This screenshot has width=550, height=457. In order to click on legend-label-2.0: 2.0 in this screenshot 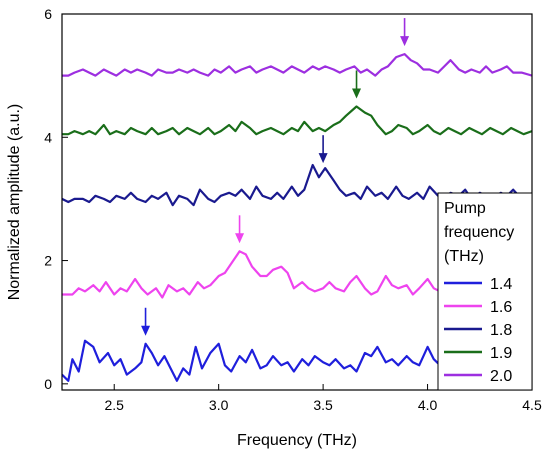, I will do `click(501, 376)`.